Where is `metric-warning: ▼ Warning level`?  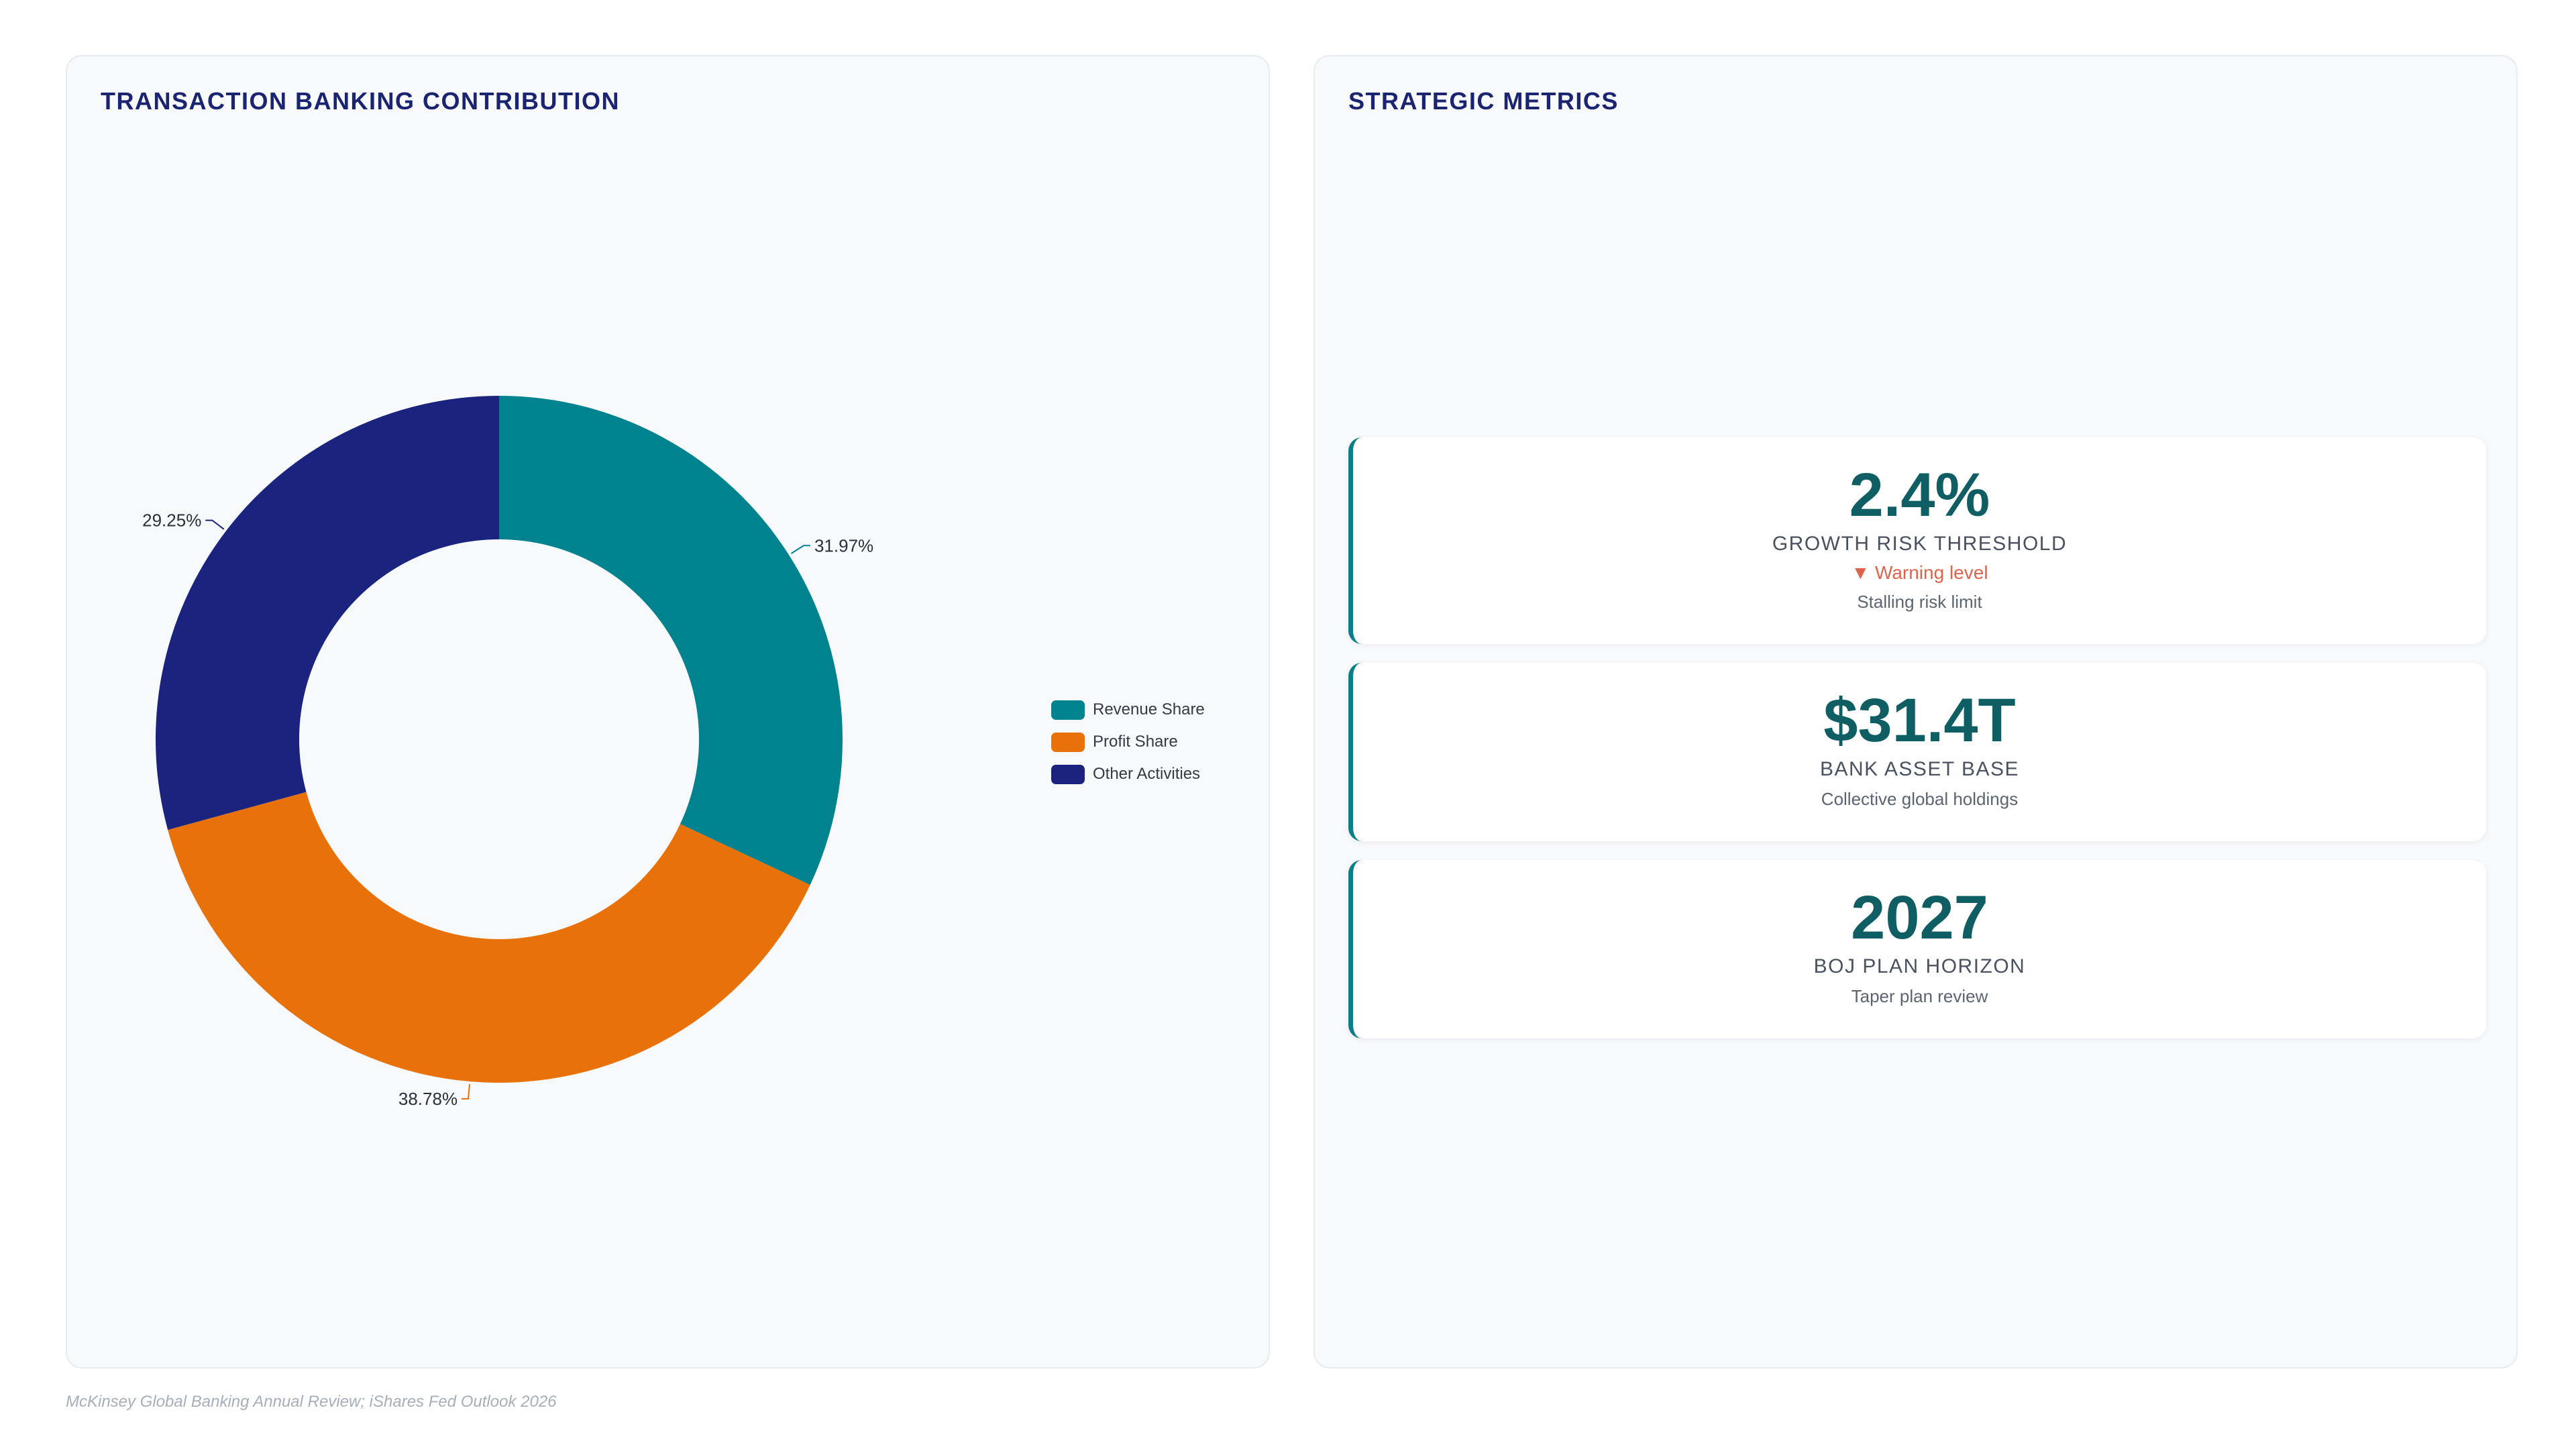 metric-warning: ▼ Warning level is located at coordinates (1919, 572).